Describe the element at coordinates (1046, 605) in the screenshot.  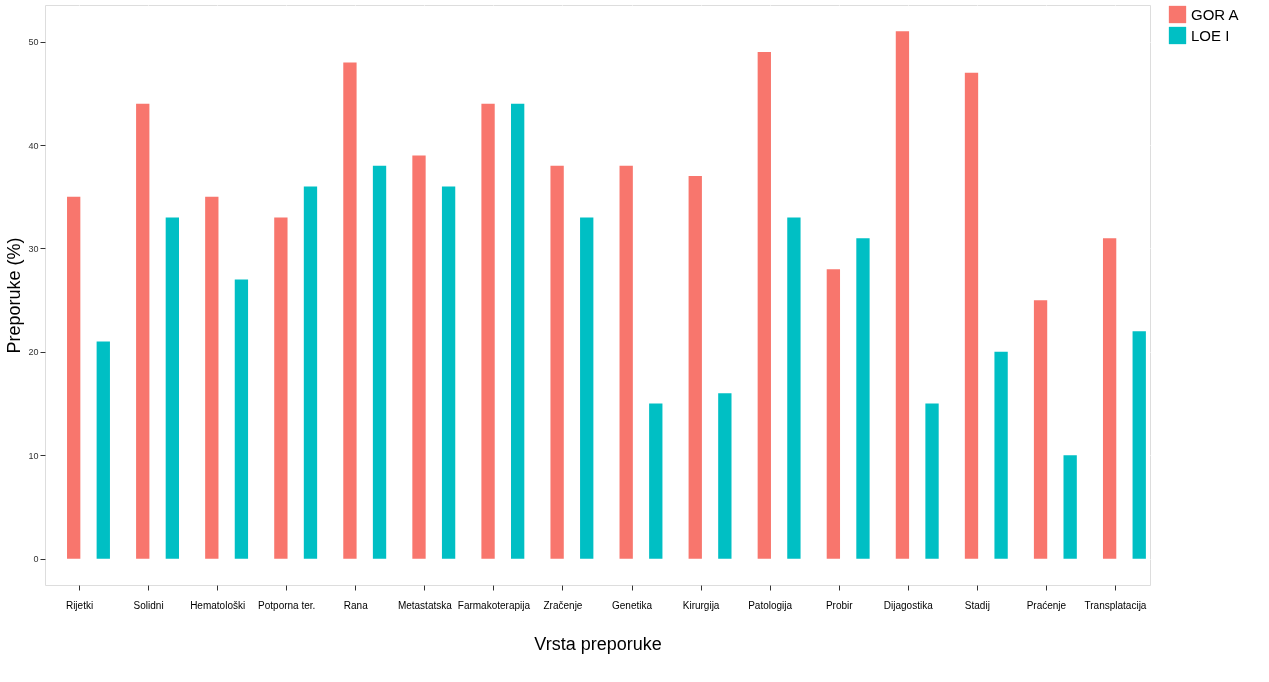
I see `x-tick-label: Praćenje` at that location.